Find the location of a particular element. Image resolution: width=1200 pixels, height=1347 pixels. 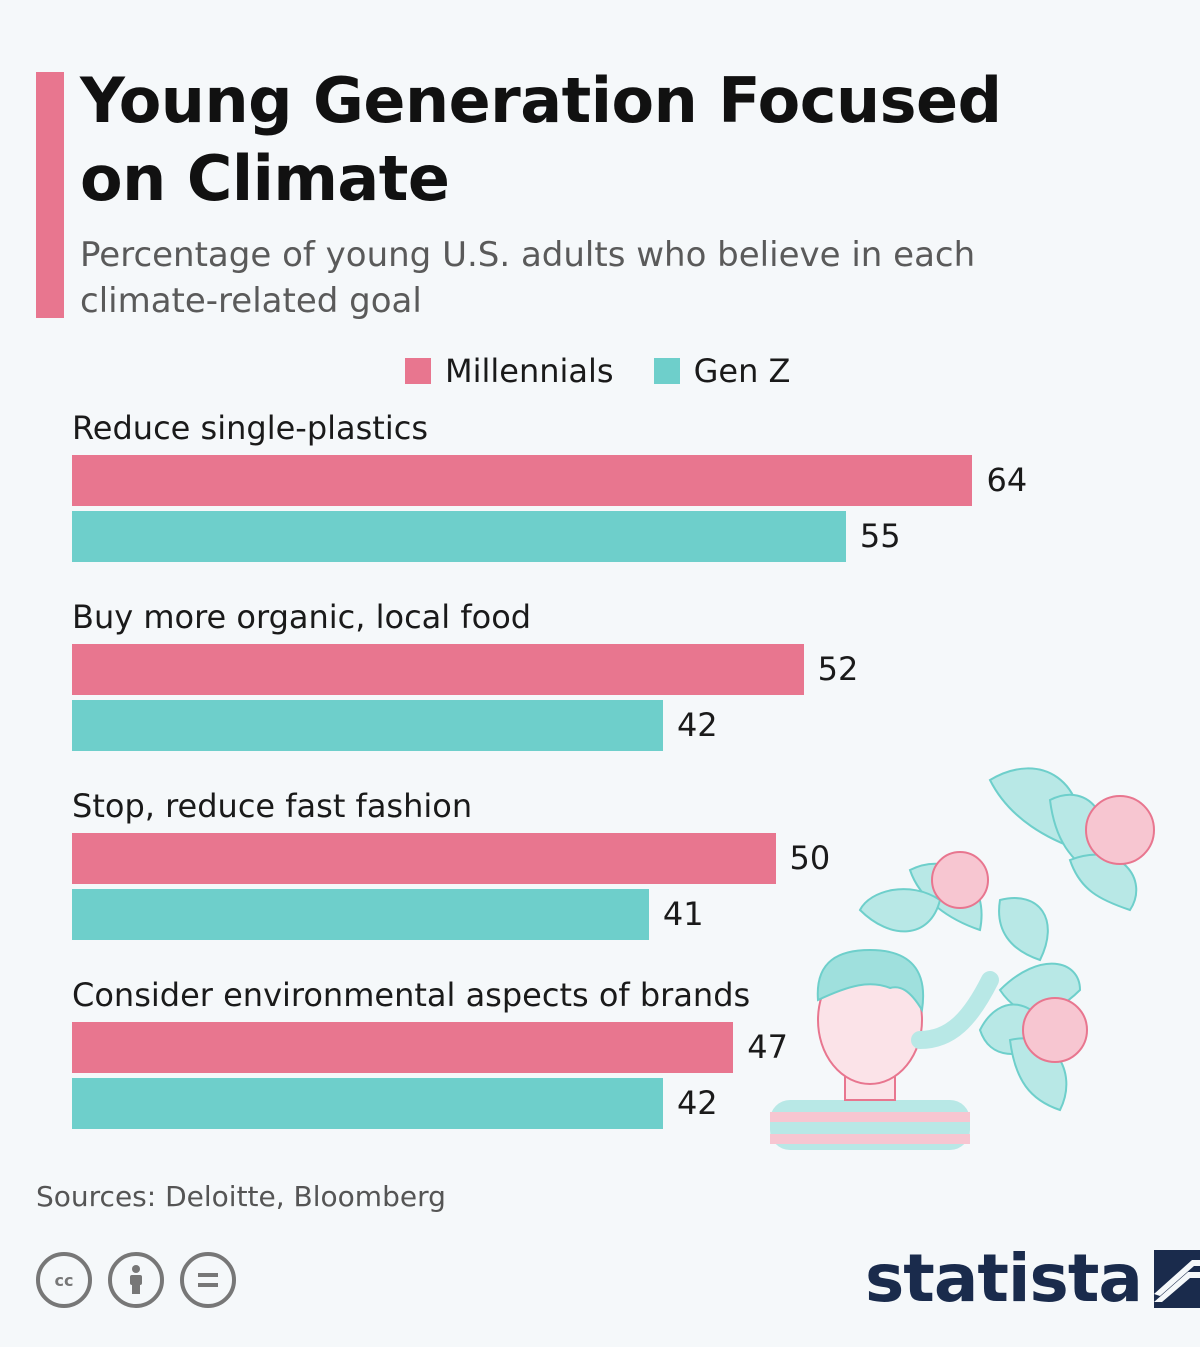

equals-glyph-icon is located at coordinates (208, 1280).